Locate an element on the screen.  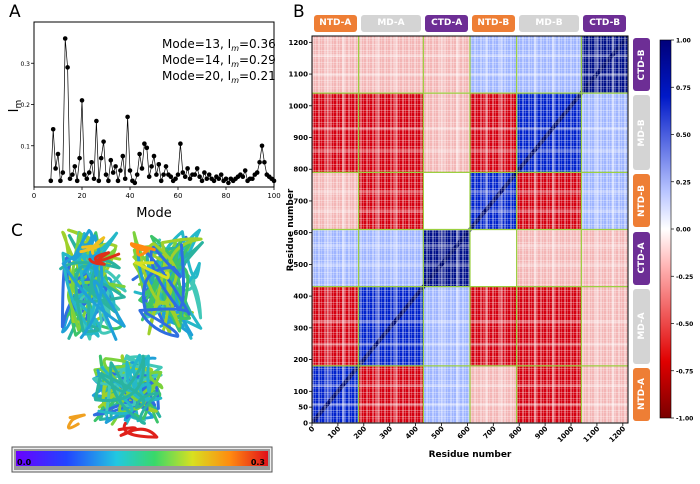
panel-b-xlabel: Residue number is located at coordinates (470, 455).